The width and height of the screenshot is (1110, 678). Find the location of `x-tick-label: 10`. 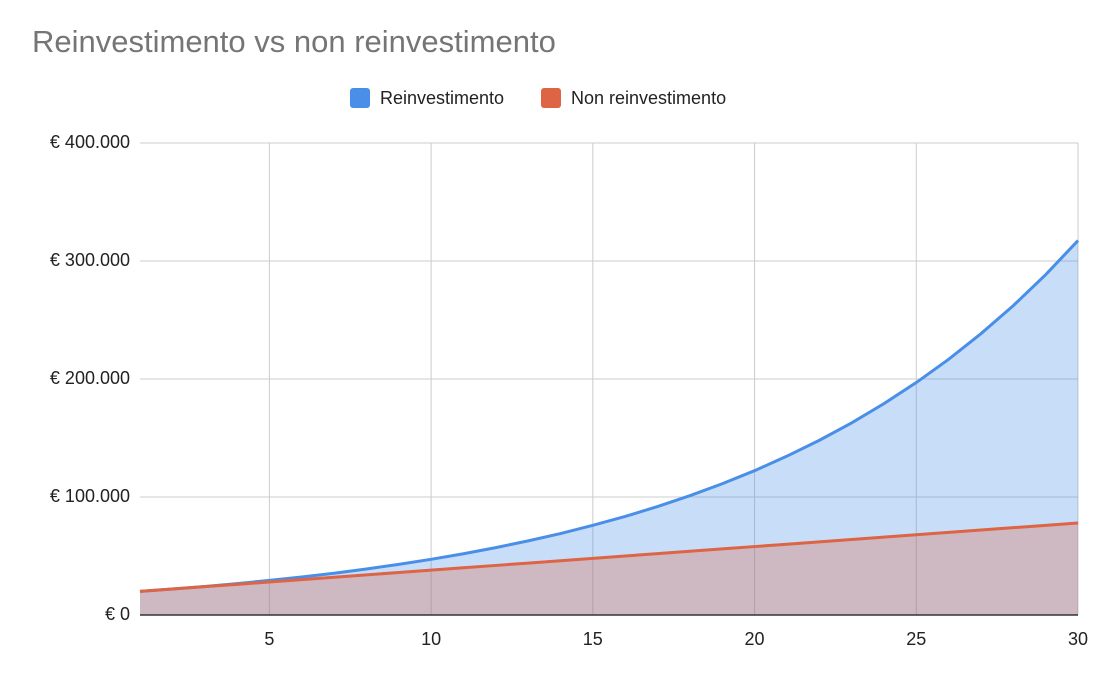

x-tick-label: 10 is located at coordinates (431, 639).